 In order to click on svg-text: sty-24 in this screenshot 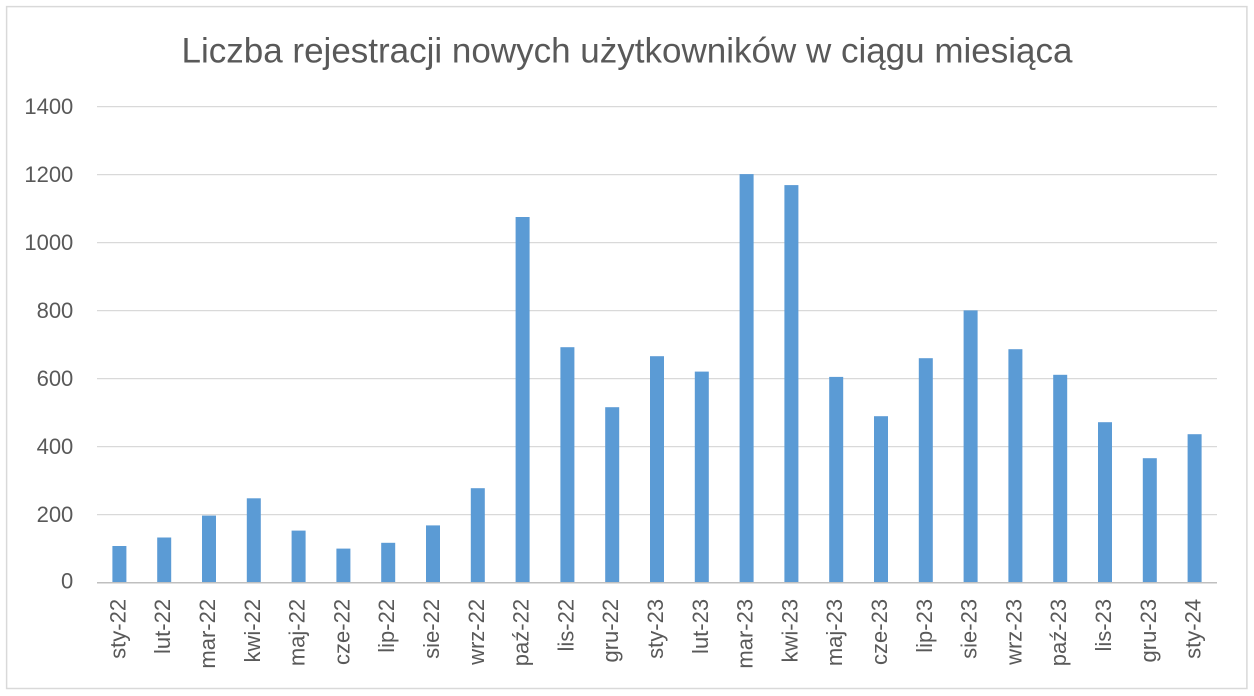, I will do `click(1193, 629)`.